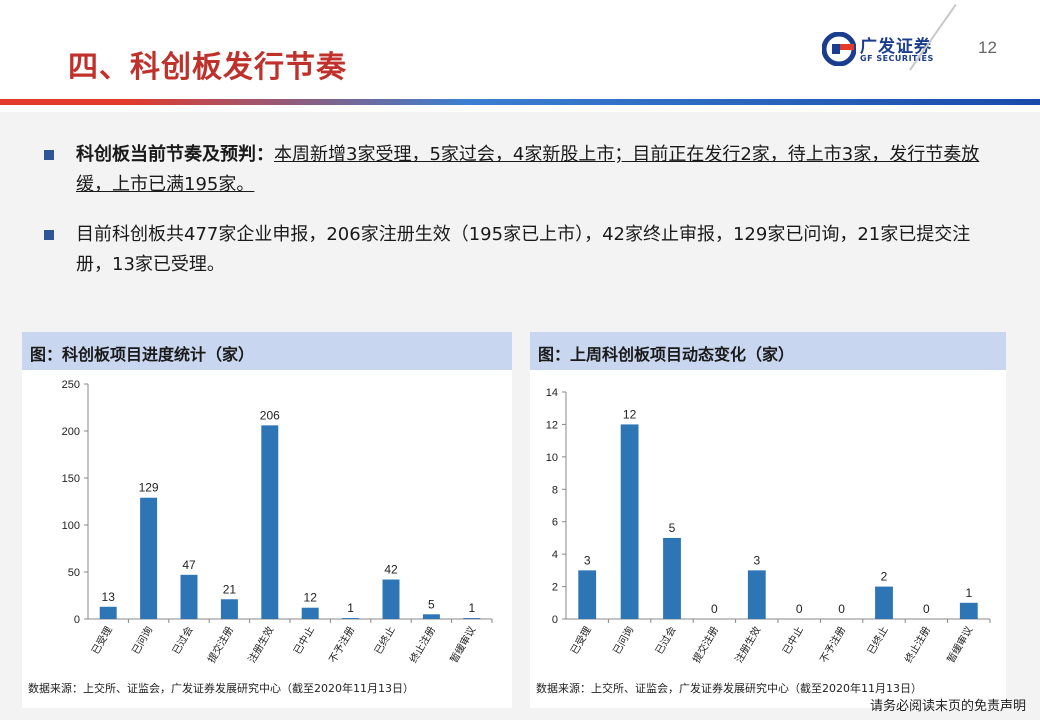 This screenshot has width=1040, height=720. Describe the element at coordinates (142, 354) in the screenshot. I see `chart-title: 图：科创板项目进度统计（家）` at that location.